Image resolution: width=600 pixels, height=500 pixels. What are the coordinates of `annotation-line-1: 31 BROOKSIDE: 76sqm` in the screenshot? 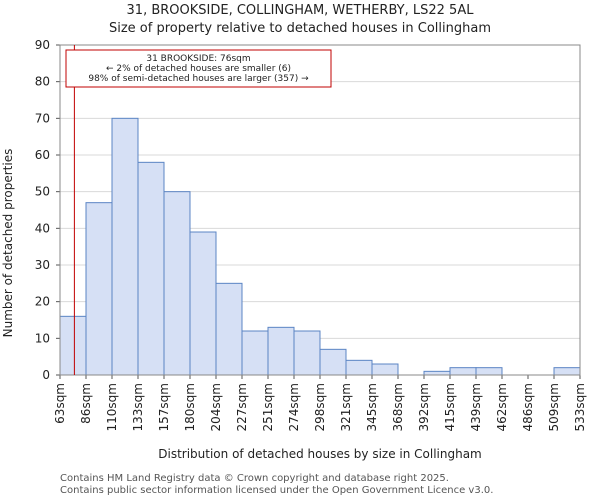 It's located at (198, 59).